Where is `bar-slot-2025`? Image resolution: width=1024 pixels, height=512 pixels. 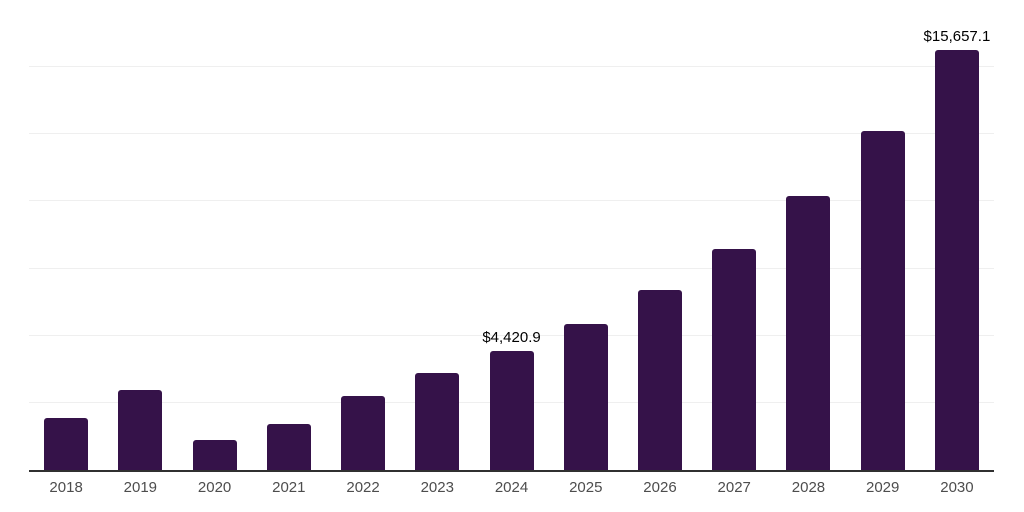
bar-slot-2025 is located at coordinates (586, 235).